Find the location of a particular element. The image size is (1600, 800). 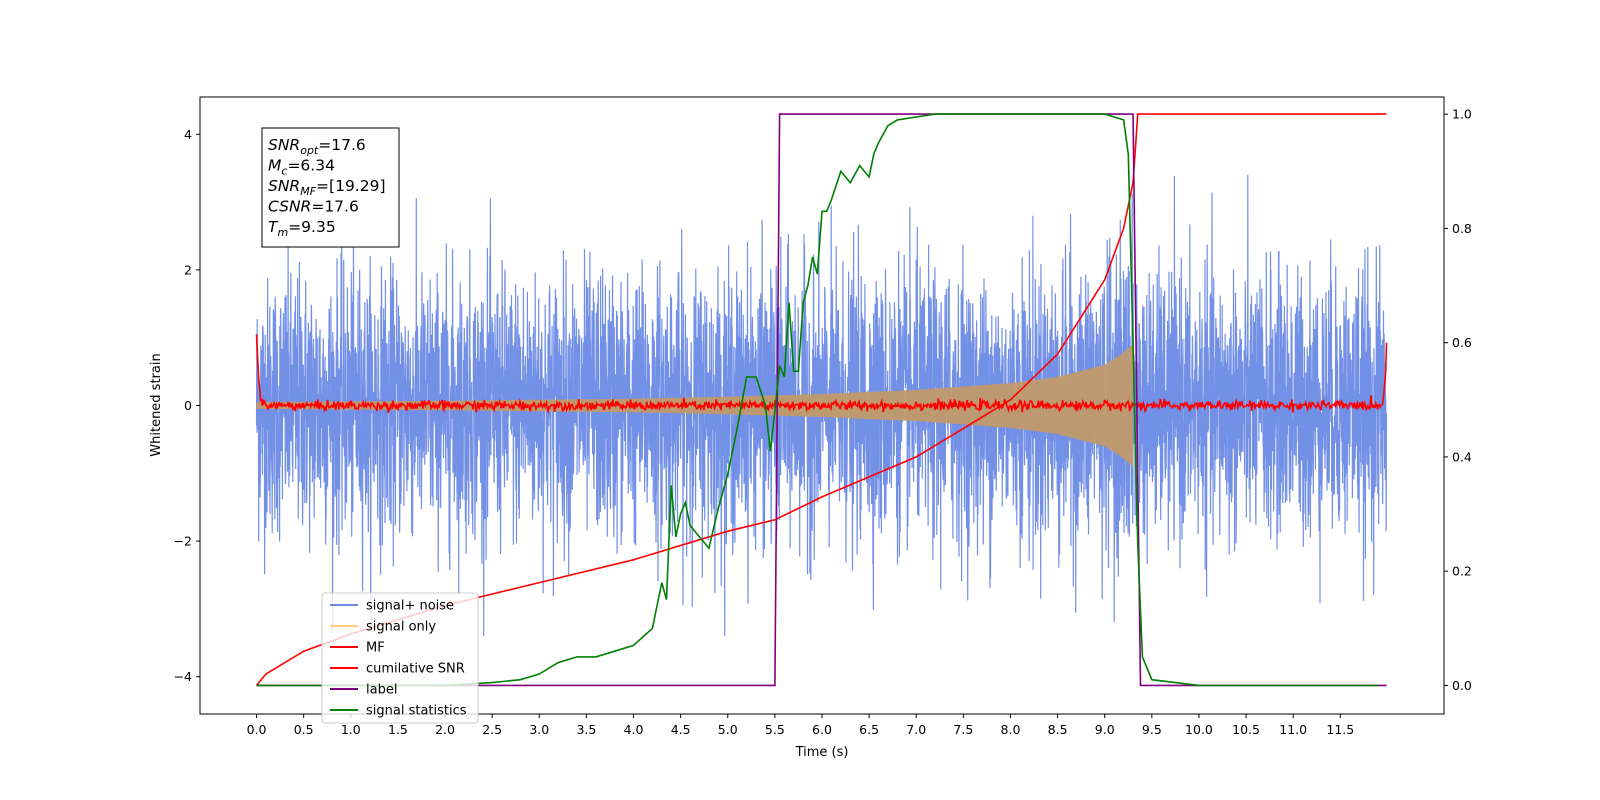

x-tick-label: 11.5 is located at coordinates (1340, 729).